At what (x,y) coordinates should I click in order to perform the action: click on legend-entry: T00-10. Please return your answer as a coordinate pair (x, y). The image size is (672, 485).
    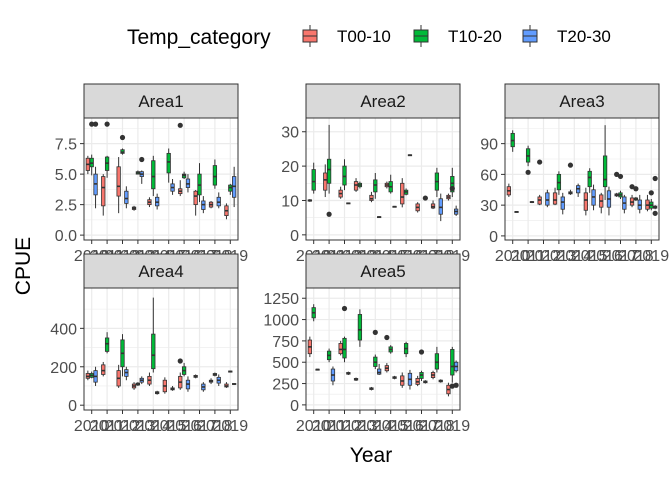
    Looking at the image, I should click on (346, 36).